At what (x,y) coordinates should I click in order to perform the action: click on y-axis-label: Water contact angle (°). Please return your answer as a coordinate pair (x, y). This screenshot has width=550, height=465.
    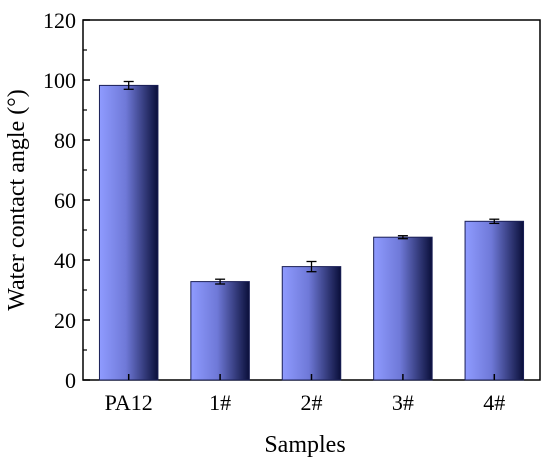
    Looking at the image, I should click on (17, 200).